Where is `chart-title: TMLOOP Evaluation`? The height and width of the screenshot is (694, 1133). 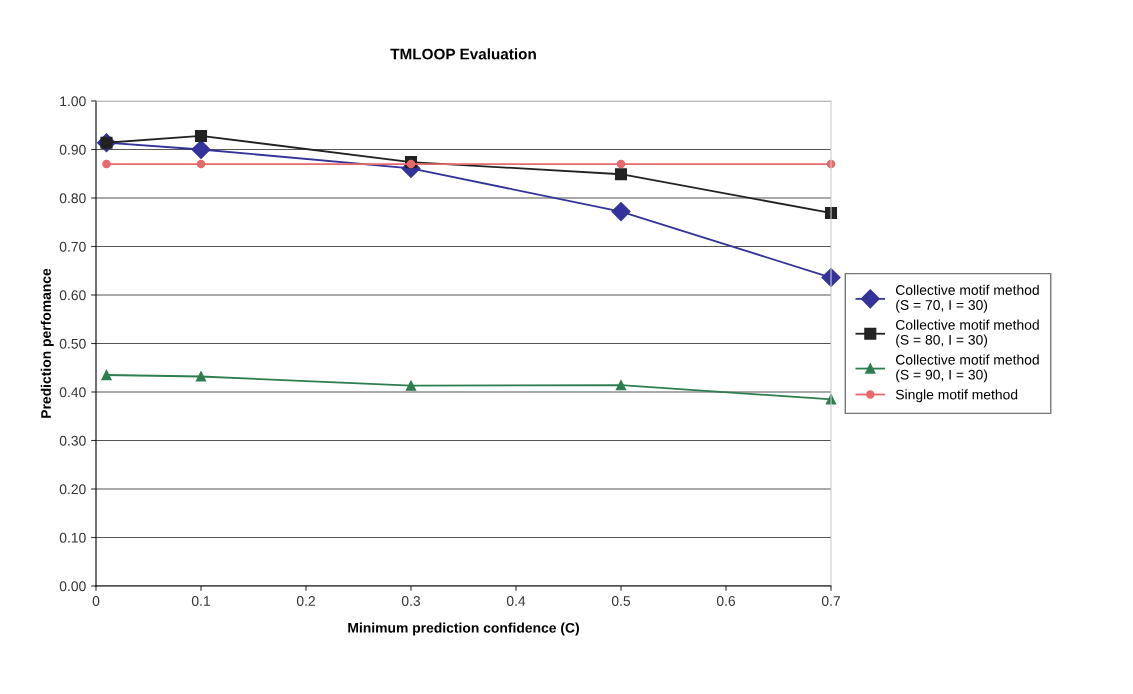
chart-title: TMLOOP Evaluation is located at coordinates (463, 54).